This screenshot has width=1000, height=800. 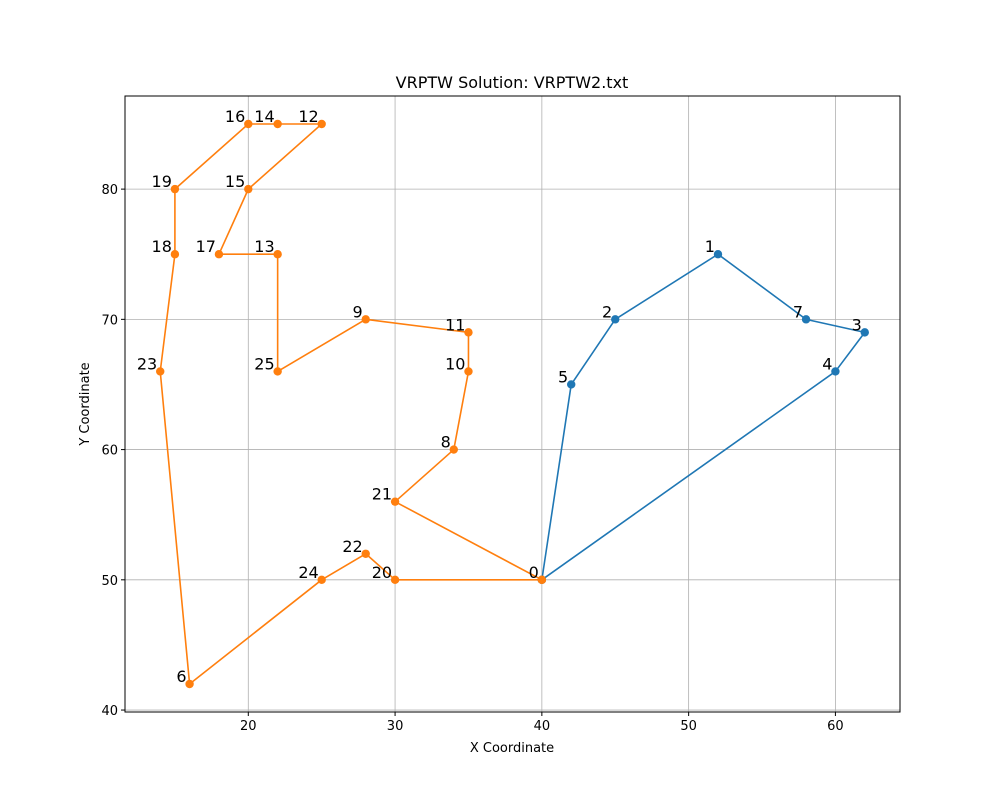 I want to click on node-label-15: 15, so click(x=235, y=181).